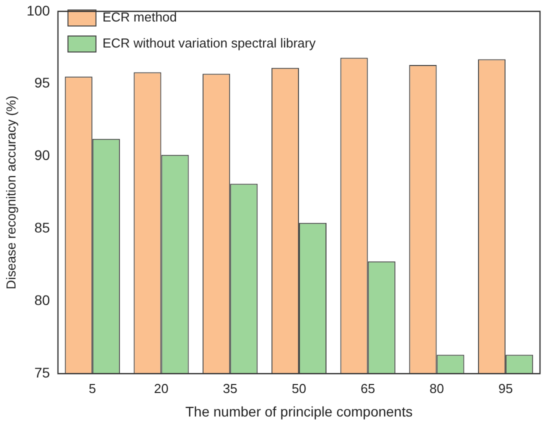  Describe the element at coordinates (139, 17) in the screenshot. I see `legend-label: ECR method` at that location.